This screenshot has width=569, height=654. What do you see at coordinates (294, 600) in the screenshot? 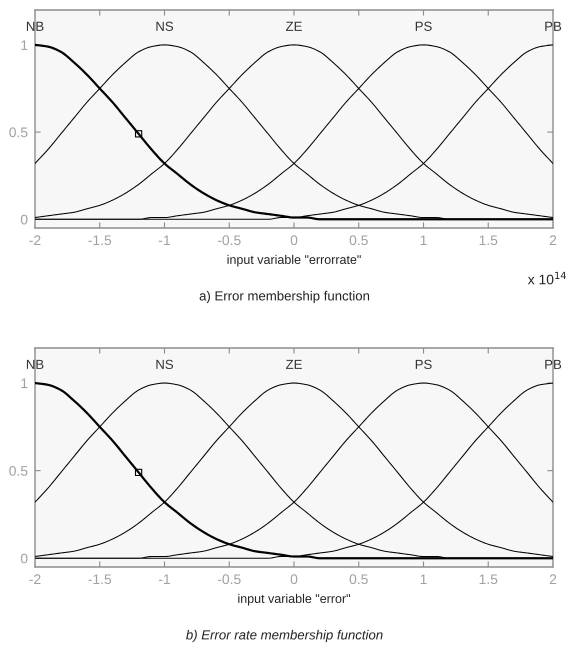
I see `x-axis-title: input variable "error"` at bounding box center [294, 600].